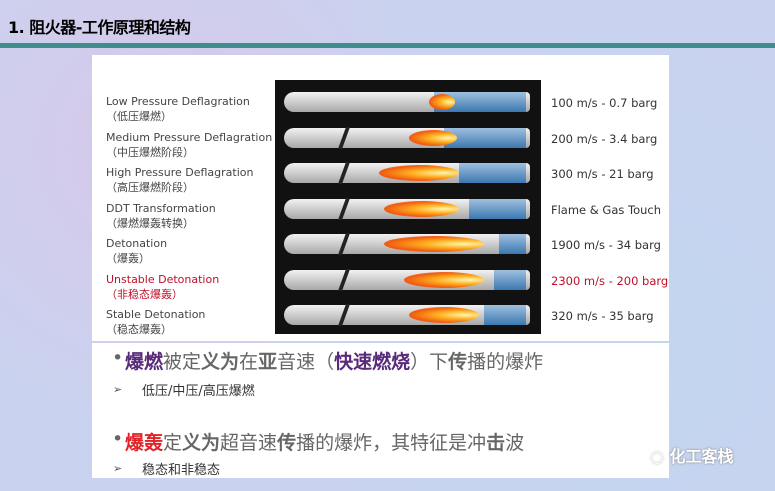 This screenshot has width=775, height=491. What do you see at coordinates (429, 362) in the screenshot?
I see `text: ）下` at bounding box center [429, 362].